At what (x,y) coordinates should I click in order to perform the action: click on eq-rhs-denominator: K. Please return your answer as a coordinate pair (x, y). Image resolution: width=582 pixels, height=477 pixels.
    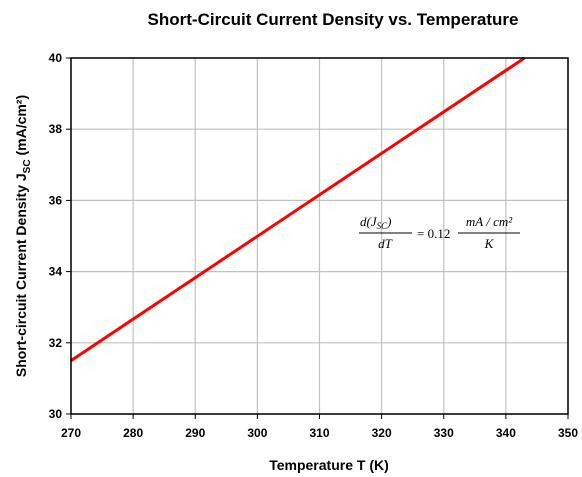
    Looking at the image, I should click on (489, 243).